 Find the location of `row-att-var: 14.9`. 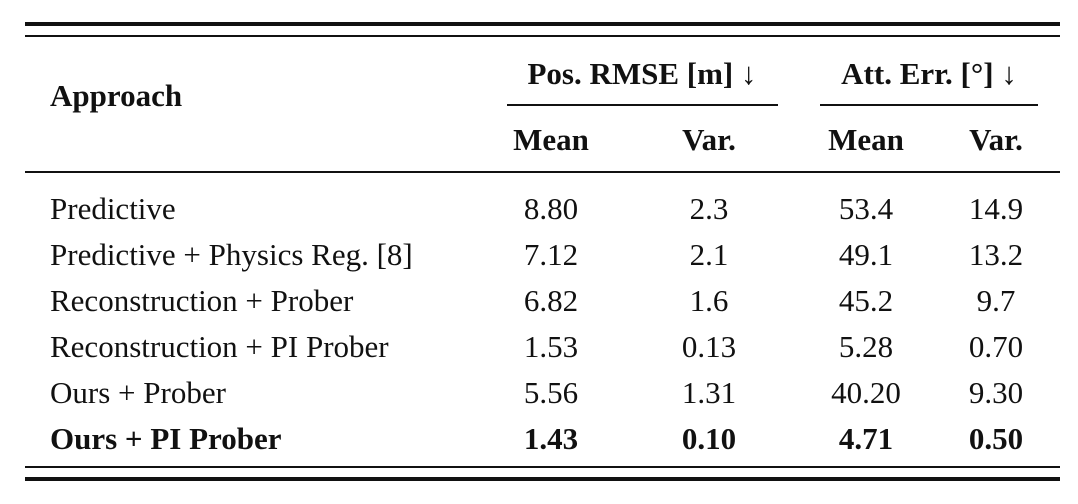

row-att-var: 14.9 is located at coordinates (996, 208).